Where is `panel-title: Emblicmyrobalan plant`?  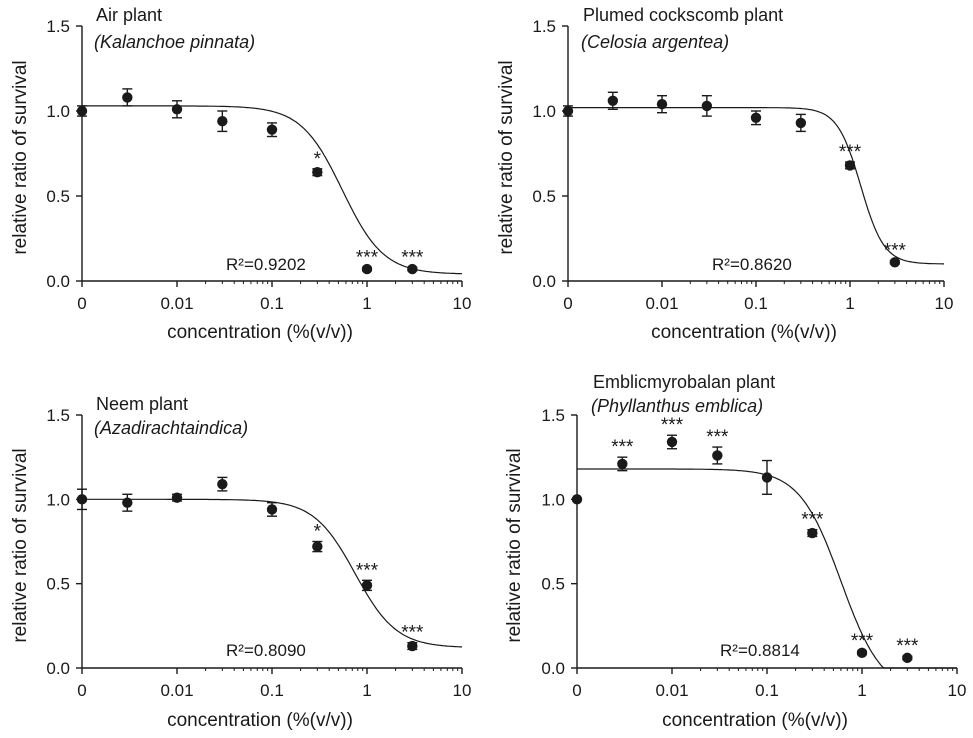 panel-title: Emblicmyrobalan plant is located at coordinates (684, 382).